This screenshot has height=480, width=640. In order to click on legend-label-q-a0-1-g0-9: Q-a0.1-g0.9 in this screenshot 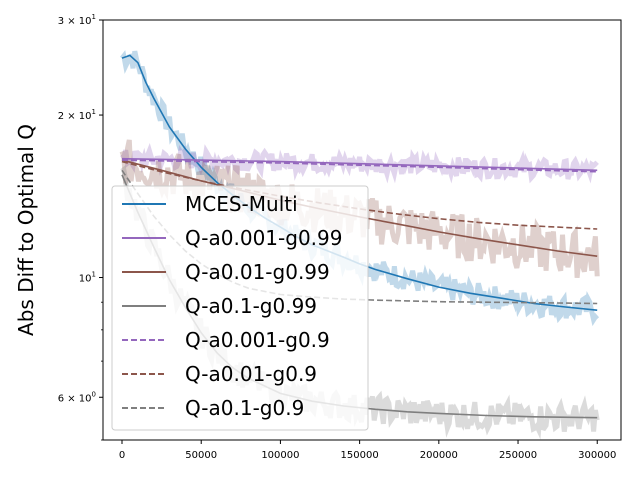, I will do `click(244, 408)`.